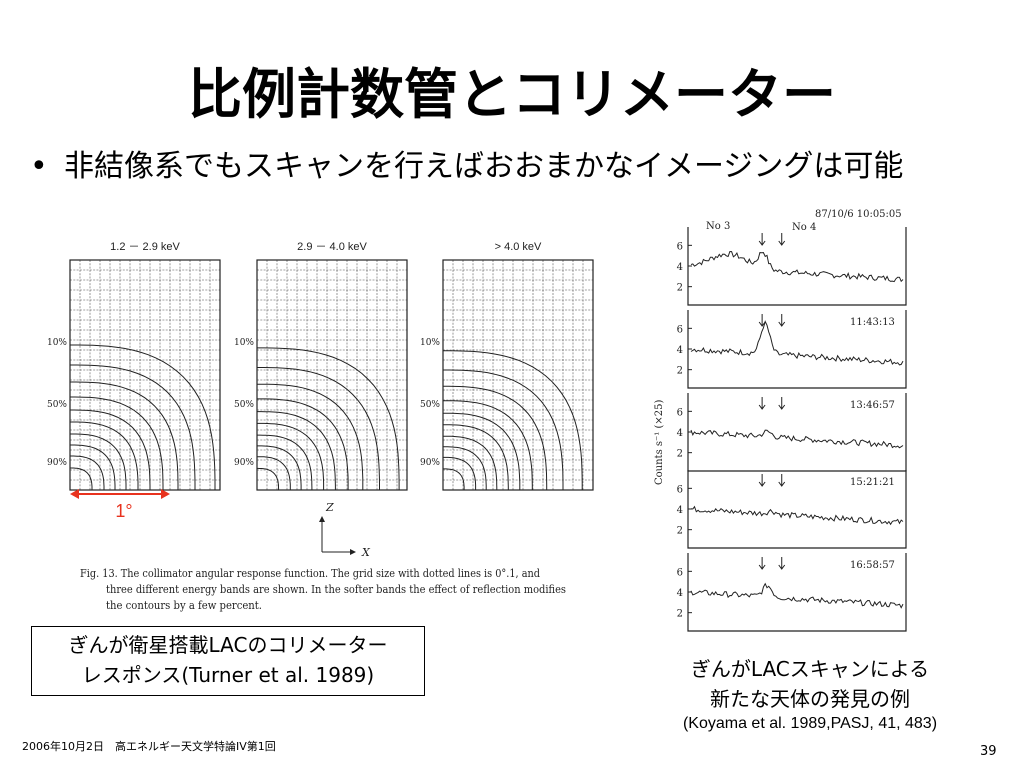 The width and height of the screenshot is (1024, 768). I want to click on scale-arrow-left-head, so click(74, 494).